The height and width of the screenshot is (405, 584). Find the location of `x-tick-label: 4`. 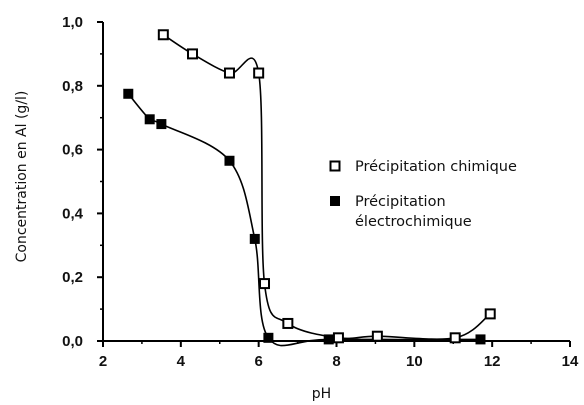

x-tick-label: 4 is located at coordinates (181, 361).